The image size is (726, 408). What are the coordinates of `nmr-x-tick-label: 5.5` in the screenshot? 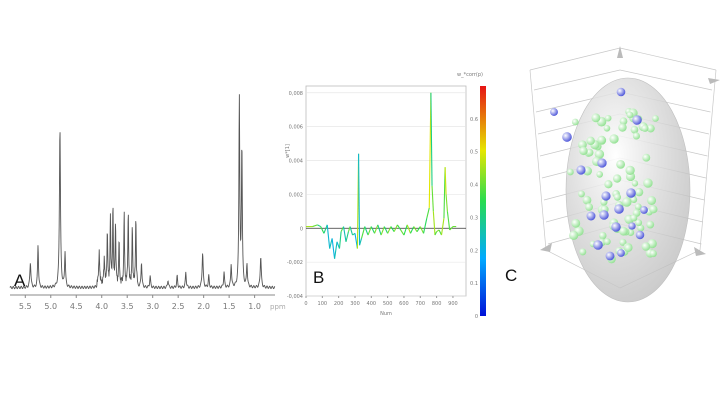 It's located at (25, 306).